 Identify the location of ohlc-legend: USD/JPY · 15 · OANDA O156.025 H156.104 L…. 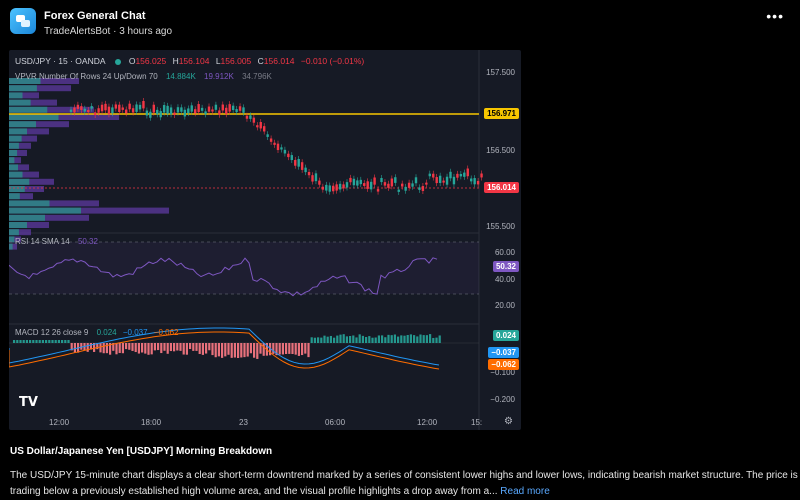
(191, 61).